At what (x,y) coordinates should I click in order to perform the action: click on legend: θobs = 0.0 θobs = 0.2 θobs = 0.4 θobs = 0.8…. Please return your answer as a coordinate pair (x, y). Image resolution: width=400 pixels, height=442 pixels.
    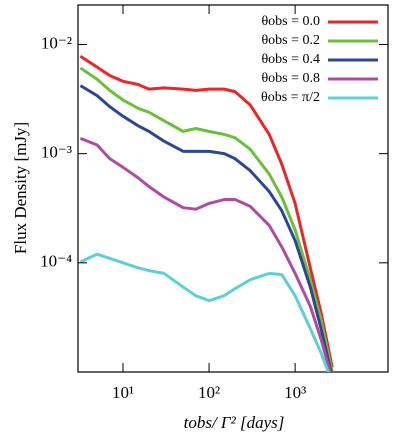
    Looking at the image, I should click on (319, 59).